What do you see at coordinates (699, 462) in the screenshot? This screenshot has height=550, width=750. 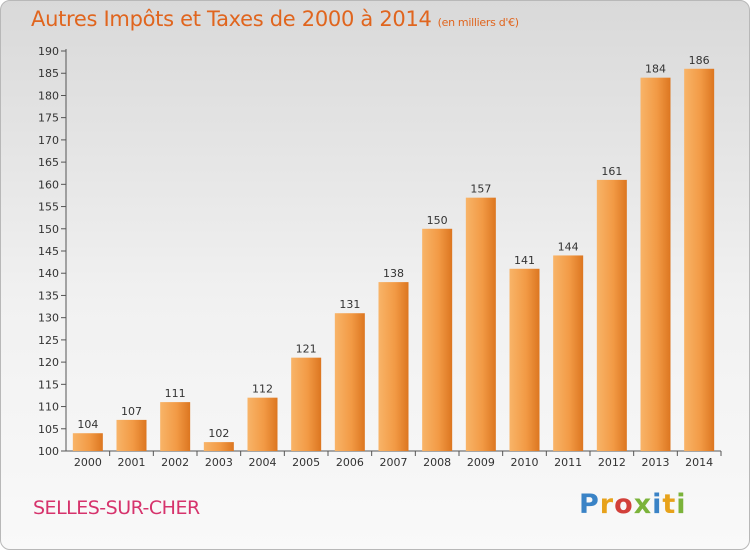 I see `x-tick-label: 2014` at bounding box center [699, 462].